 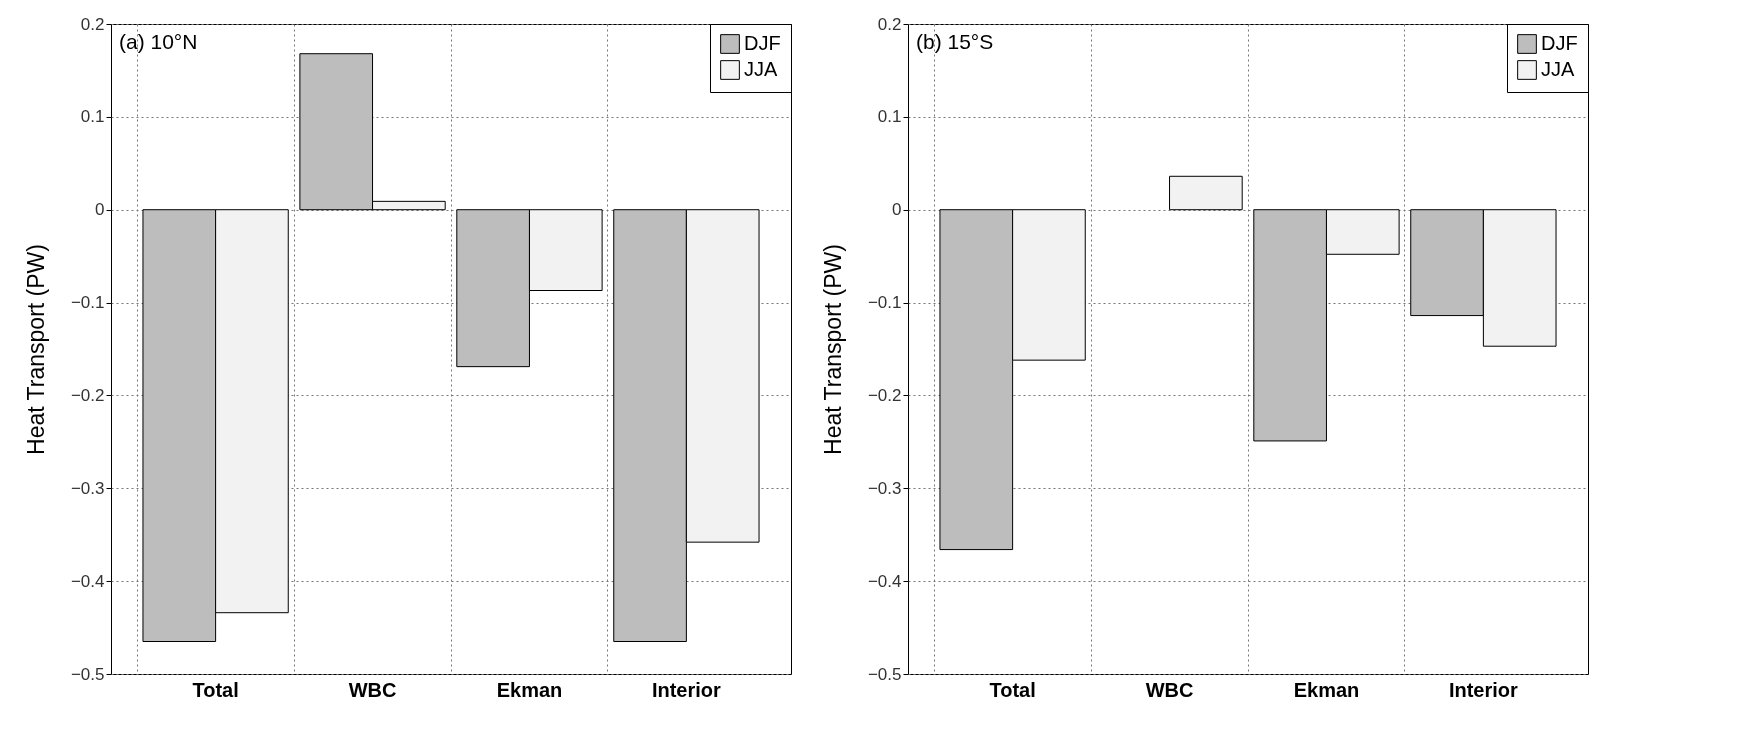 What do you see at coordinates (158, 41) in the screenshot?
I see `chart-title: (a) 10°N` at bounding box center [158, 41].